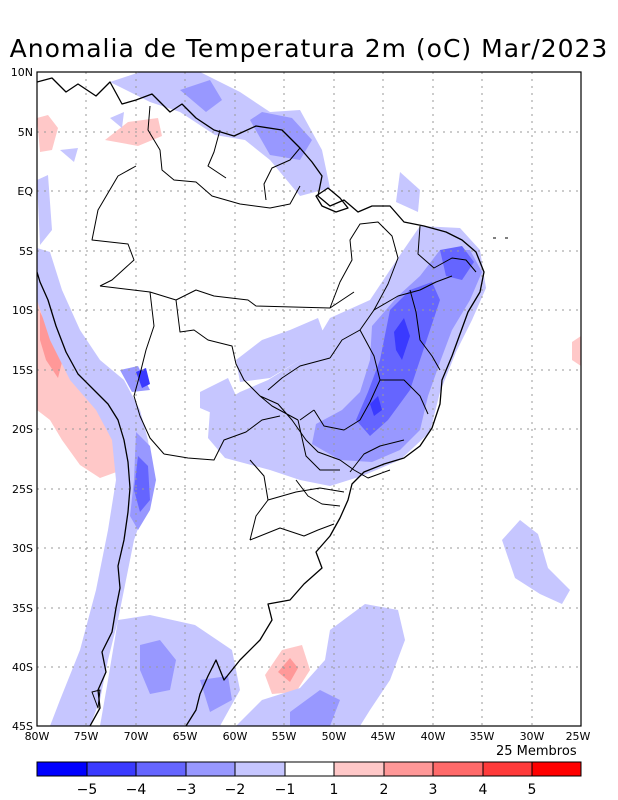  Describe the element at coordinates (334, 790) in the screenshot. I see `colorbar-label: 1` at that location.